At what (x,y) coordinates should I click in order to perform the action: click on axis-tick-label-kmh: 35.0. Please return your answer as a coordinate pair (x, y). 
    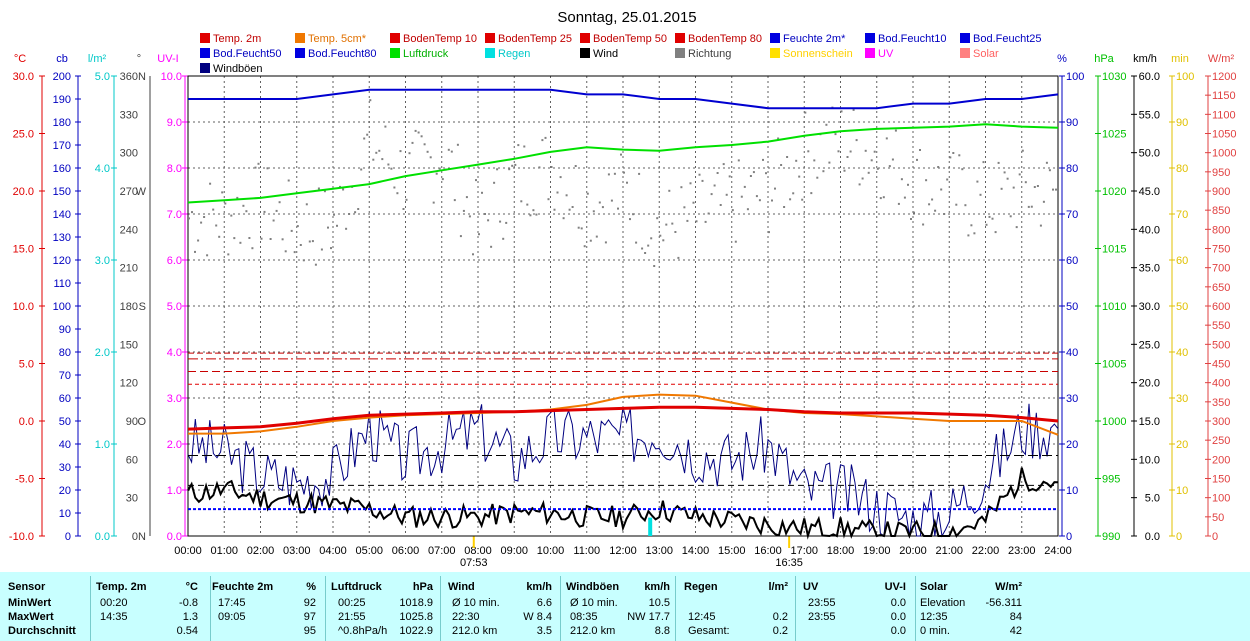
    Looking at the image, I should click on (1149, 269).